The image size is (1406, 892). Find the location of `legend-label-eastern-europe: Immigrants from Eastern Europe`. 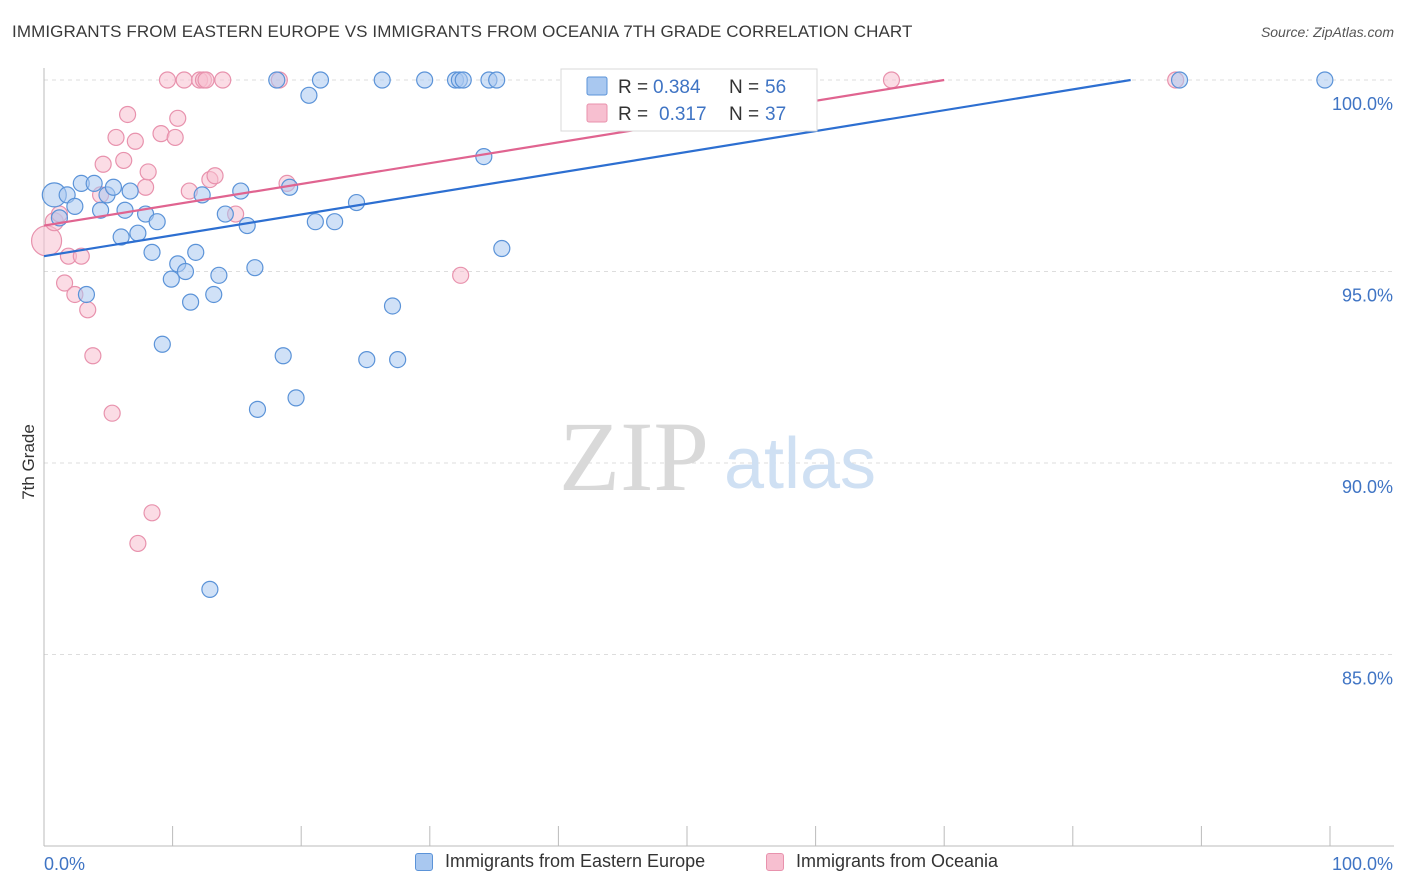

legend-label-eastern-europe: Immigrants from Eastern Europe is located at coordinates (575, 861).